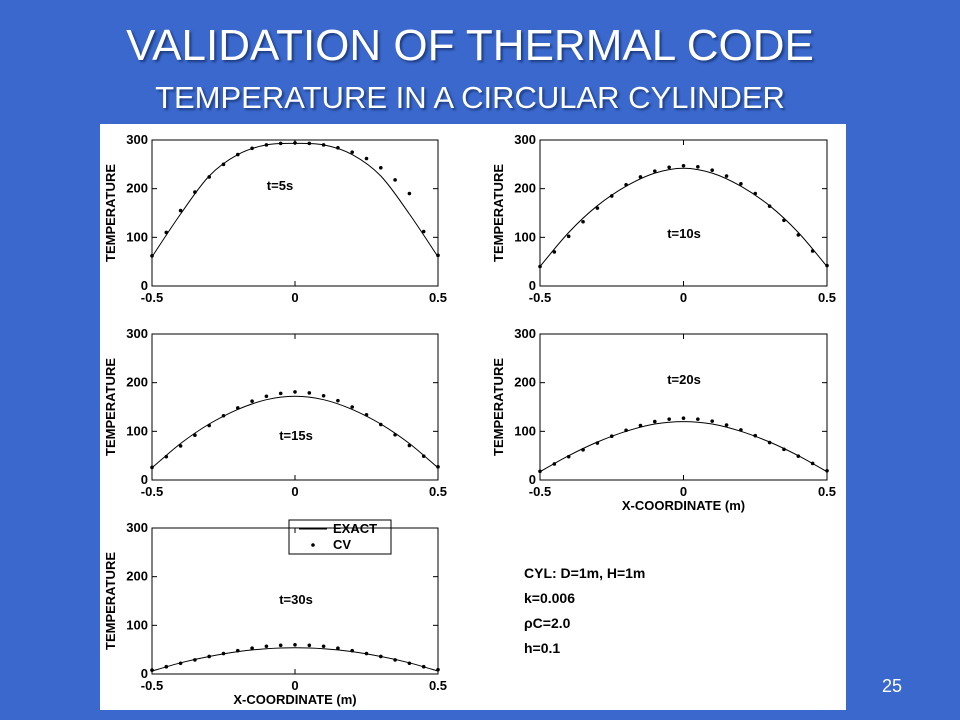 The image size is (960, 720). I want to click on legend-box, so click(340, 537).